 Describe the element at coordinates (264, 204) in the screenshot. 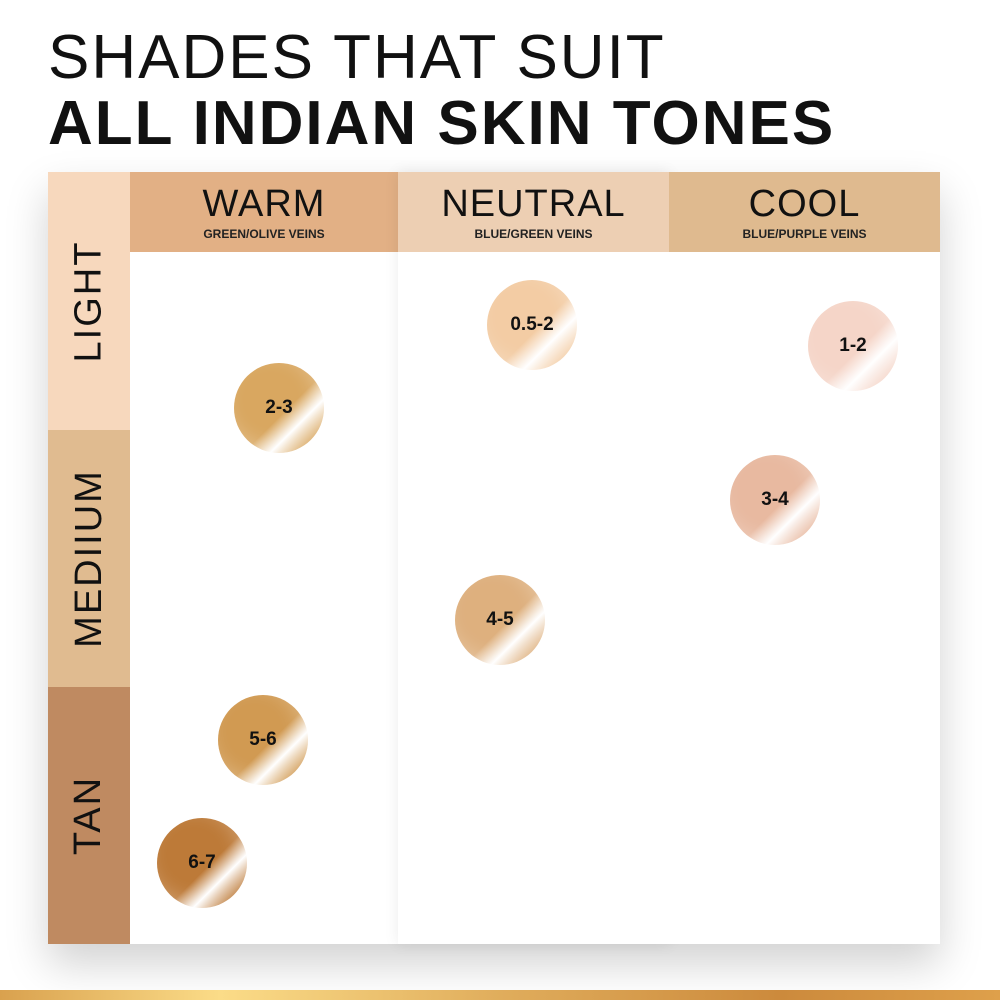

I see `column-name: WARM` at that location.